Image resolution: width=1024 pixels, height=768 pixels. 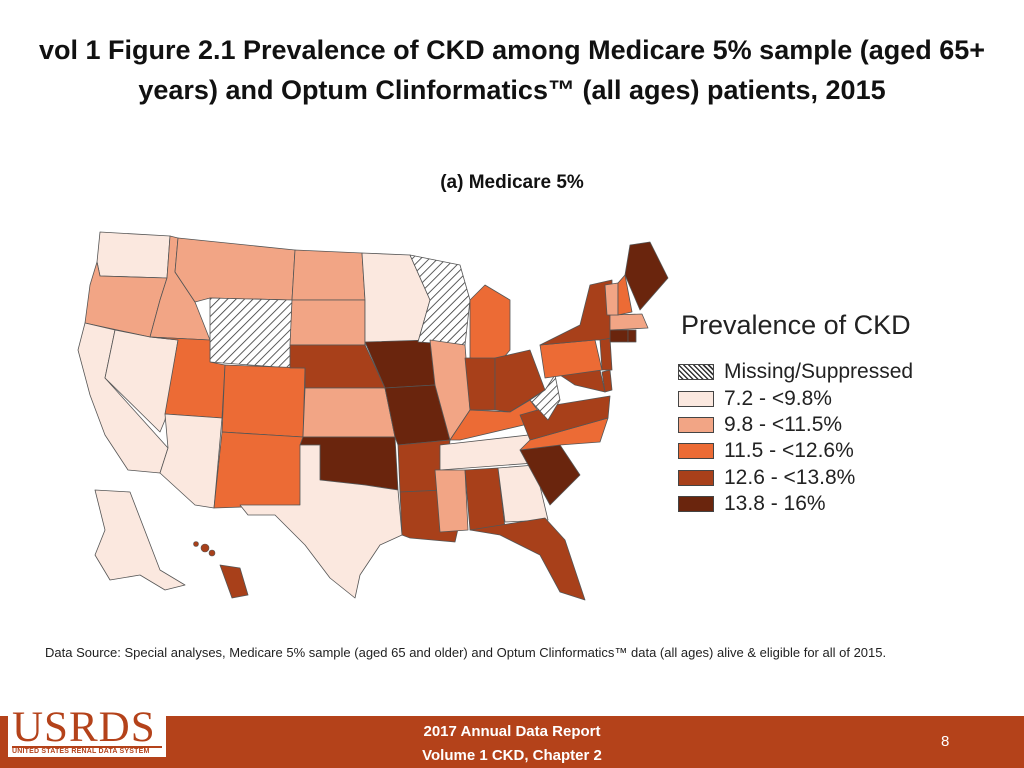 What do you see at coordinates (251, 333) in the screenshot?
I see `state-wy` at bounding box center [251, 333].